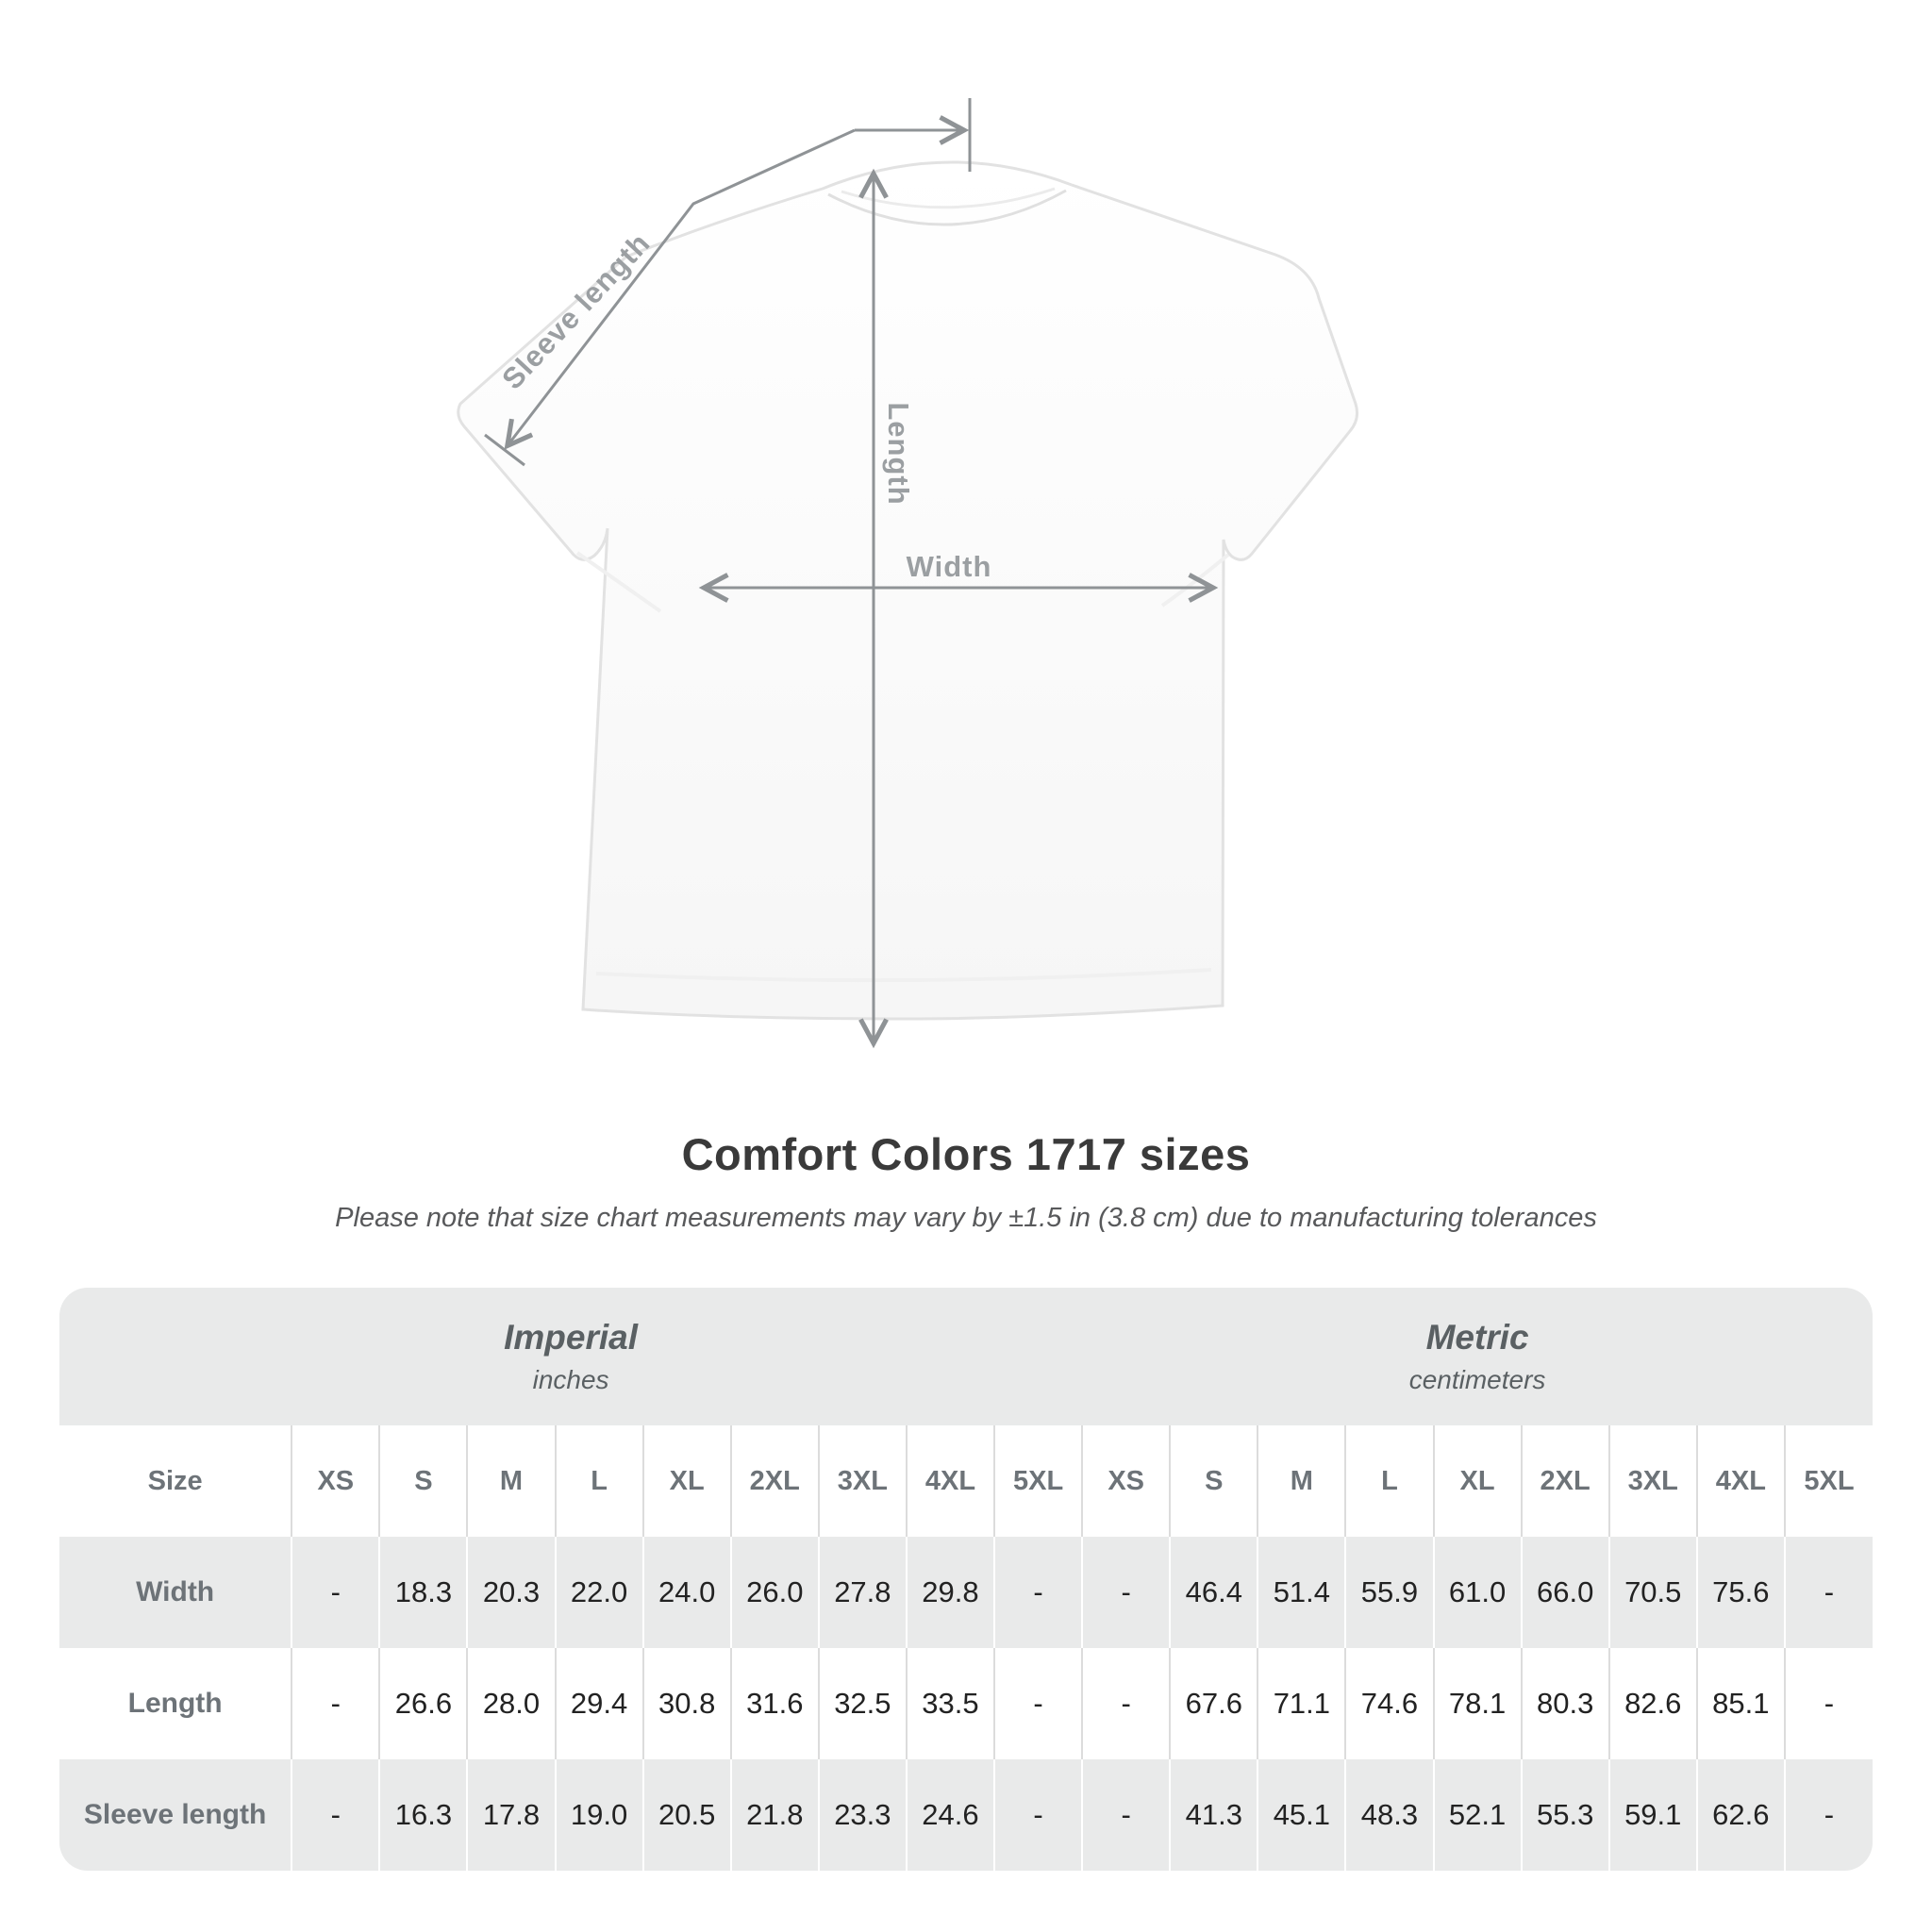 This screenshot has height=1932, width=1932. Describe the element at coordinates (571, 1380) in the screenshot. I see `imperial-unit-label: inches` at that location.